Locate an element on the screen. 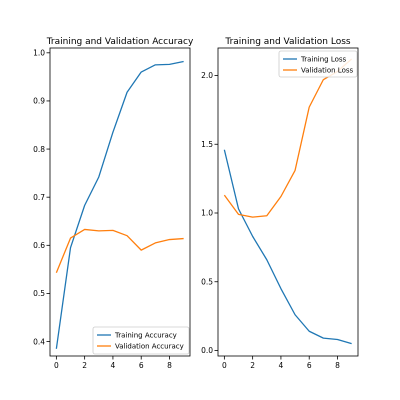 The width and height of the screenshot is (400, 400). y-tick-label: 2.0 is located at coordinates (207, 75).